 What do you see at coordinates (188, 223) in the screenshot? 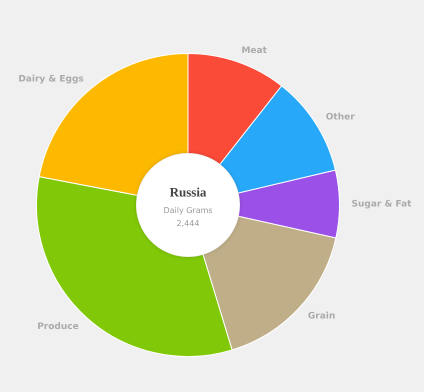
I see `text: 2,444` at bounding box center [188, 223].